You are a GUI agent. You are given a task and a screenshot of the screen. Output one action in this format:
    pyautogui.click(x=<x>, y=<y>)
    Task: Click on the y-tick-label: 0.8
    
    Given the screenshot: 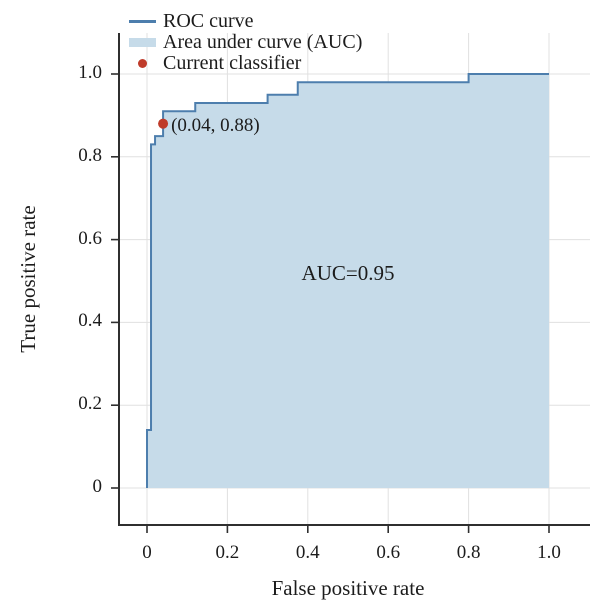 What is the action you would take?
    pyautogui.click(x=90, y=155)
    